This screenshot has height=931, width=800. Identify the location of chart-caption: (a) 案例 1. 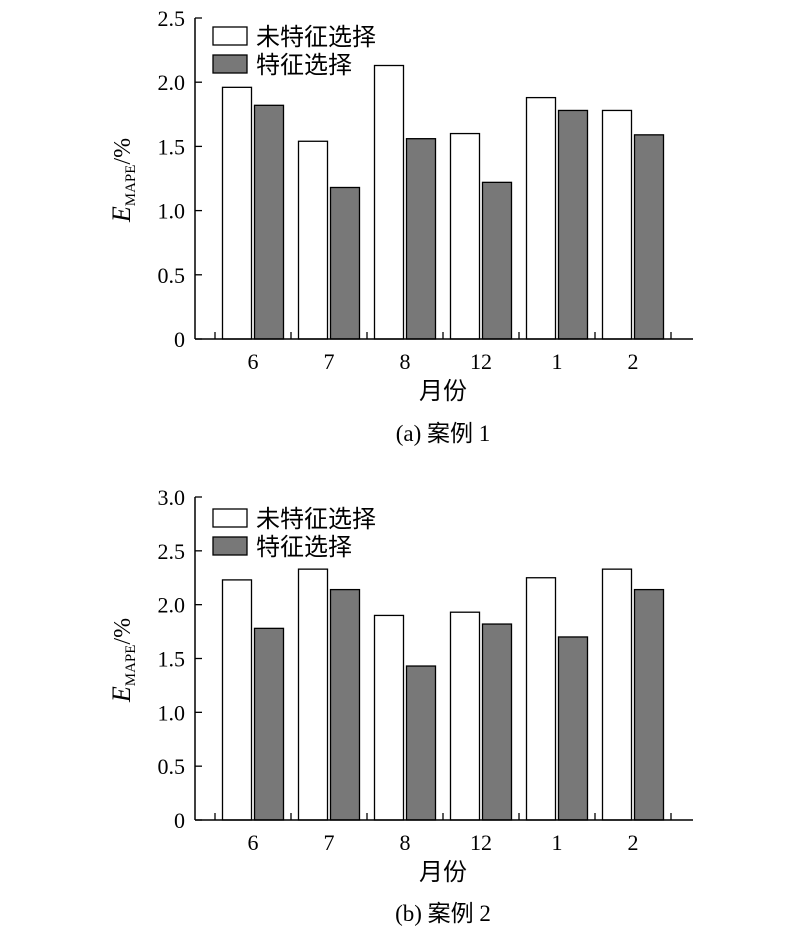
(443, 433).